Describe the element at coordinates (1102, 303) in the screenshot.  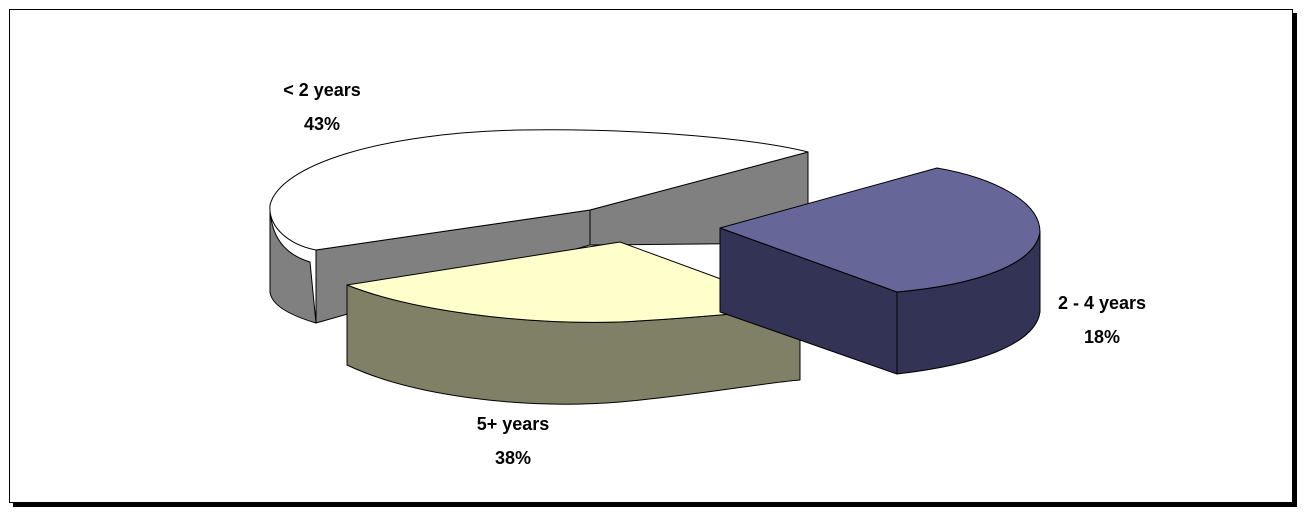
I see `label-2-to-4-years: 2 - 4 years` at that location.